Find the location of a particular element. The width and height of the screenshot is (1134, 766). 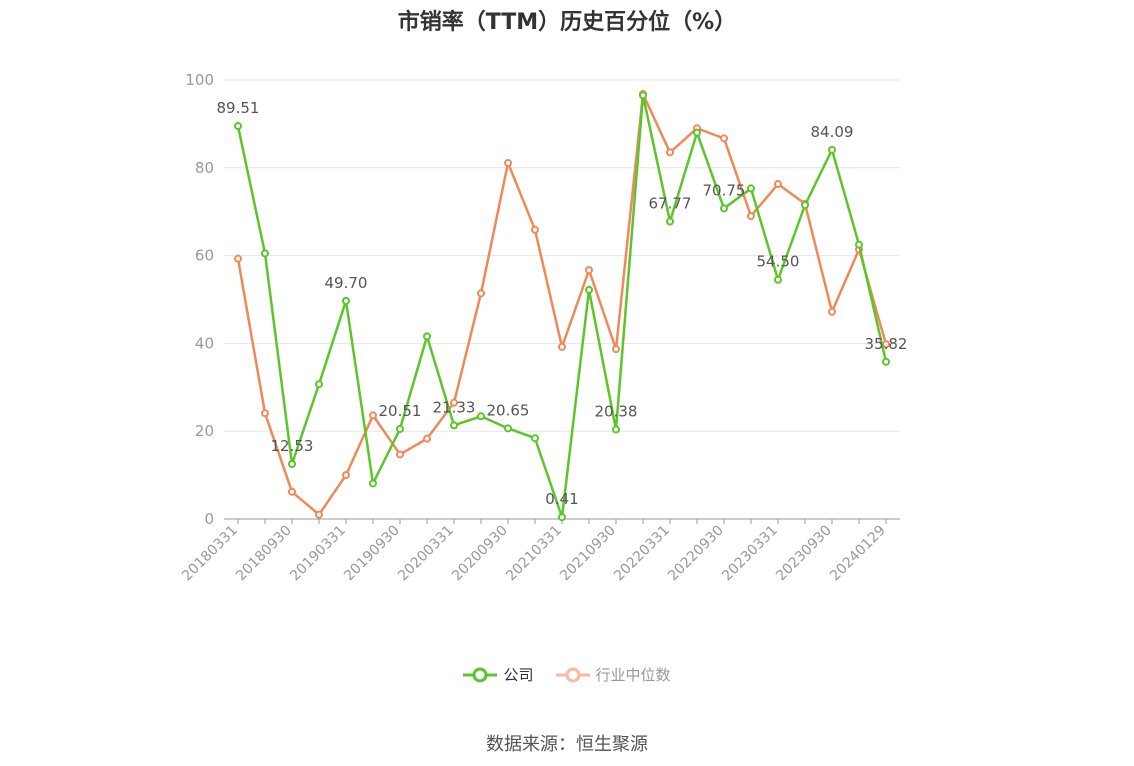

x-tick-label: 20190331 is located at coordinates (318, 554).